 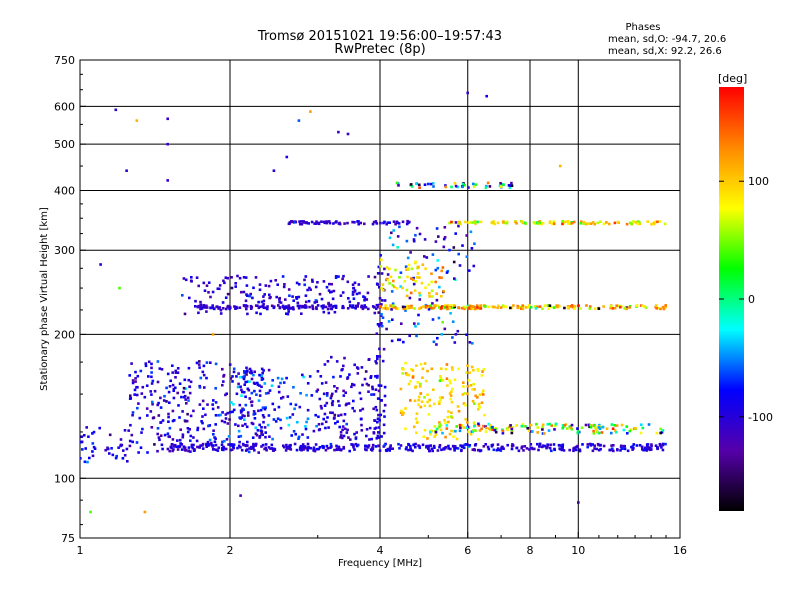 I want to click on colorbar-tick-label: -100, so click(x=760, y=417).